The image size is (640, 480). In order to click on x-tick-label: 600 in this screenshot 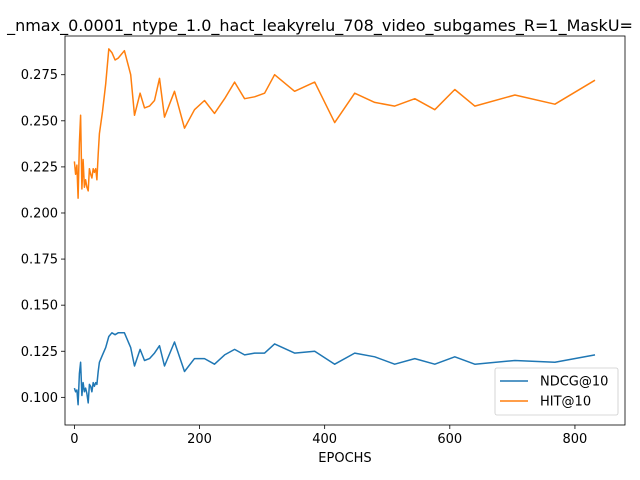, I will do `click(449, 439)`.